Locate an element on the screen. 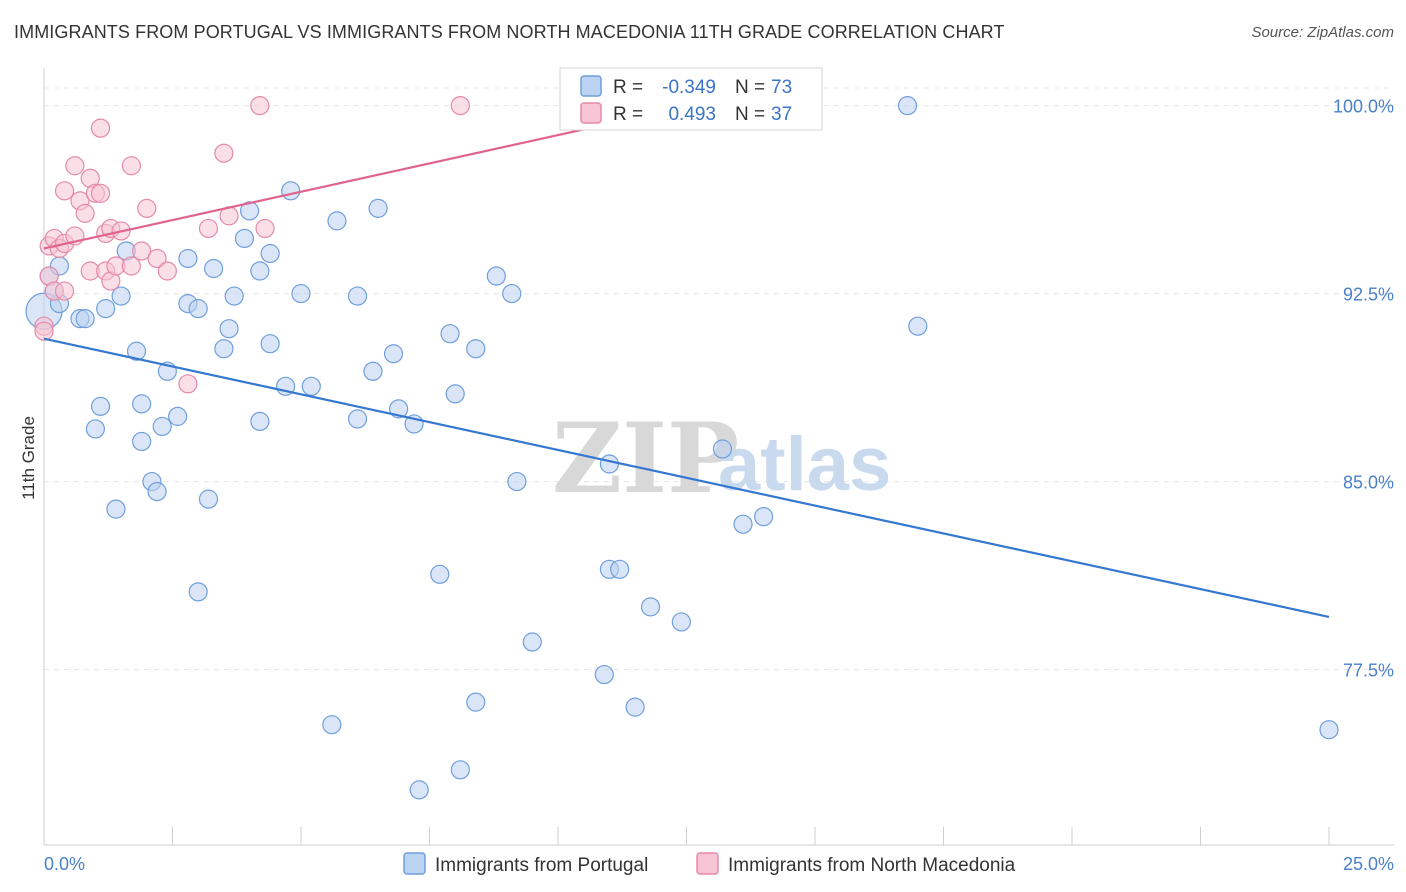 This screenshot has height=892, width=1406. y-tick-label-2: 85.0% is located at coordinates (1368, 483).